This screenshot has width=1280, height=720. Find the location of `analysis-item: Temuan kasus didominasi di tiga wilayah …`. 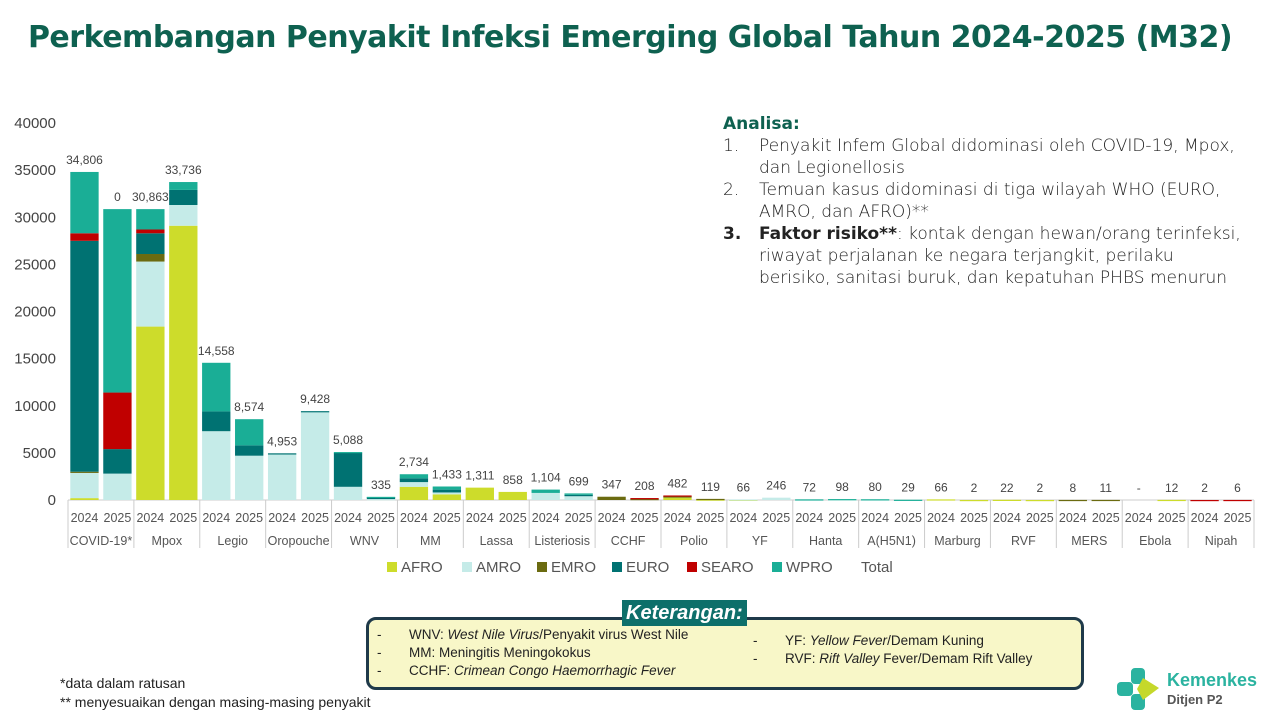

analysis-item: Temuan kasus didominasi di tiga wilayah … is located at coordinates (990, 201).